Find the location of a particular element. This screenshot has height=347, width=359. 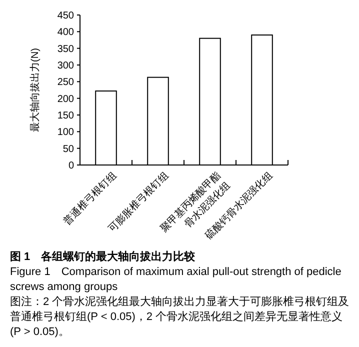

y-tick-label: 50 is located at coordinates (68, 149).